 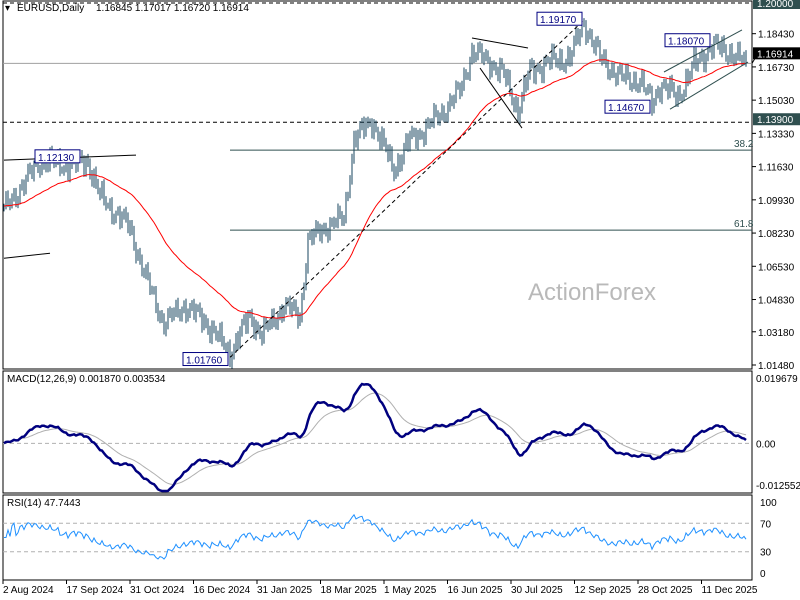 I want to click on rsi-label: RSI(14) 47.7443, so click(x=44, y=503).